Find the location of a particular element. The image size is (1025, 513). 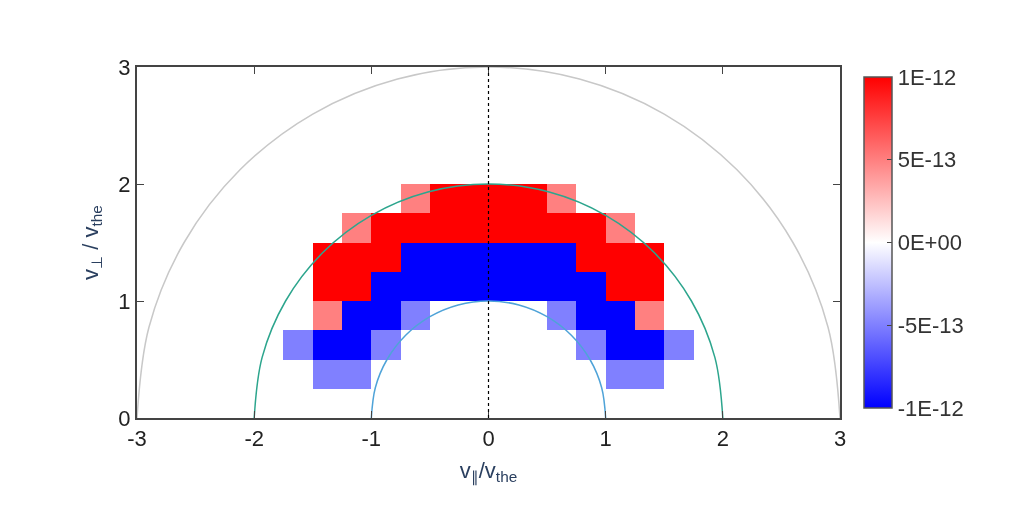

color-bar-label: 5E-13 is located at coordinates (927, 160).